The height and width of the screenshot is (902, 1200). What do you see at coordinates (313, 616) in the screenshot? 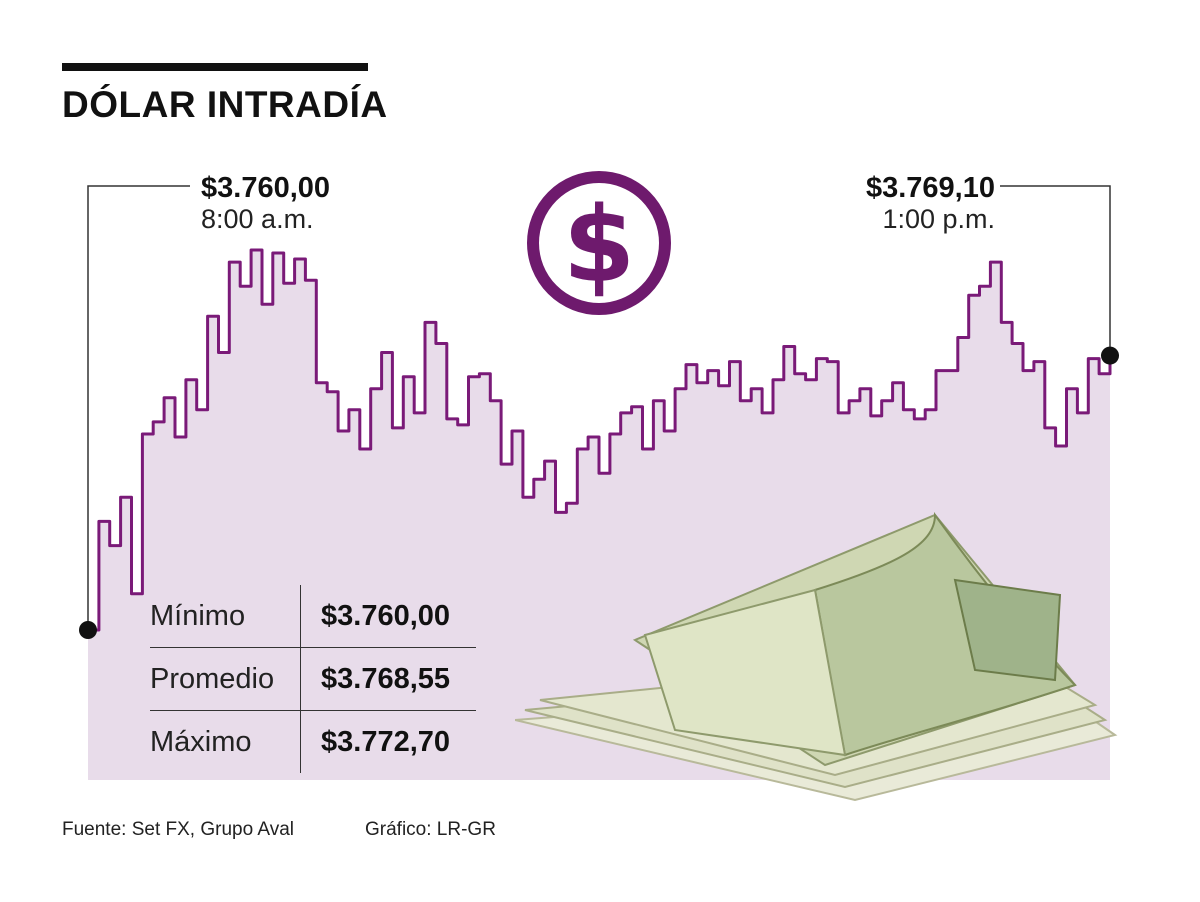
I see `stat-row-min: Mínimo $3.760,00` at bounding box center [313, 616].